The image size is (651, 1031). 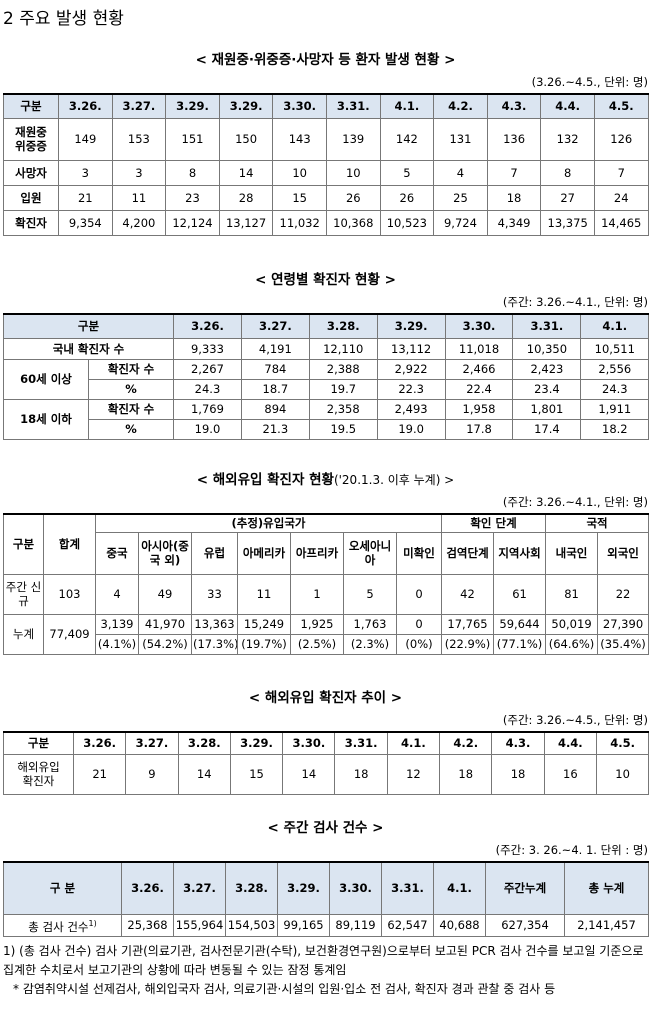 I want to click on table-cell: 2,388, so click(x=343, y=369).